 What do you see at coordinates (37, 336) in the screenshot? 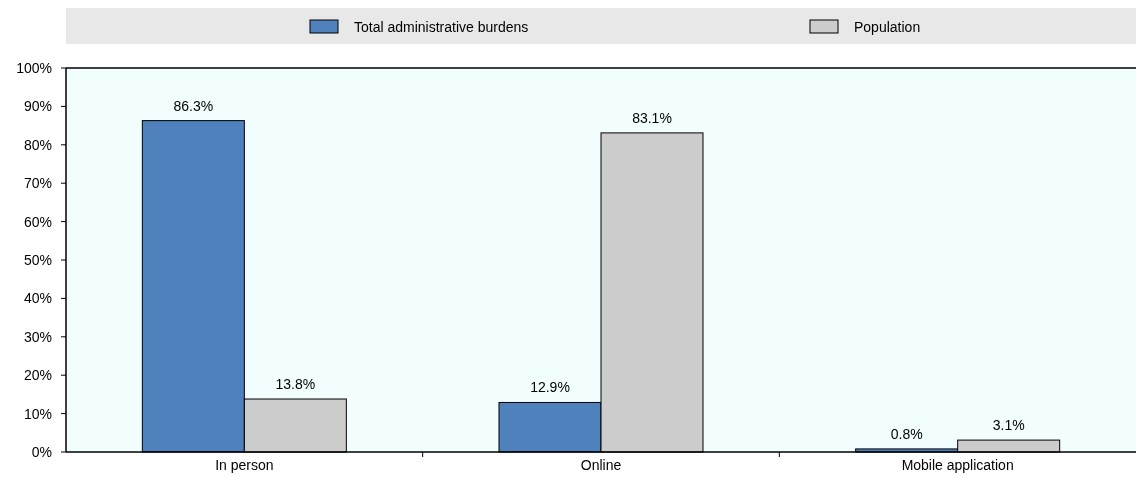
I see `y-tick-label: 30%` at bounding box center [37, 336].